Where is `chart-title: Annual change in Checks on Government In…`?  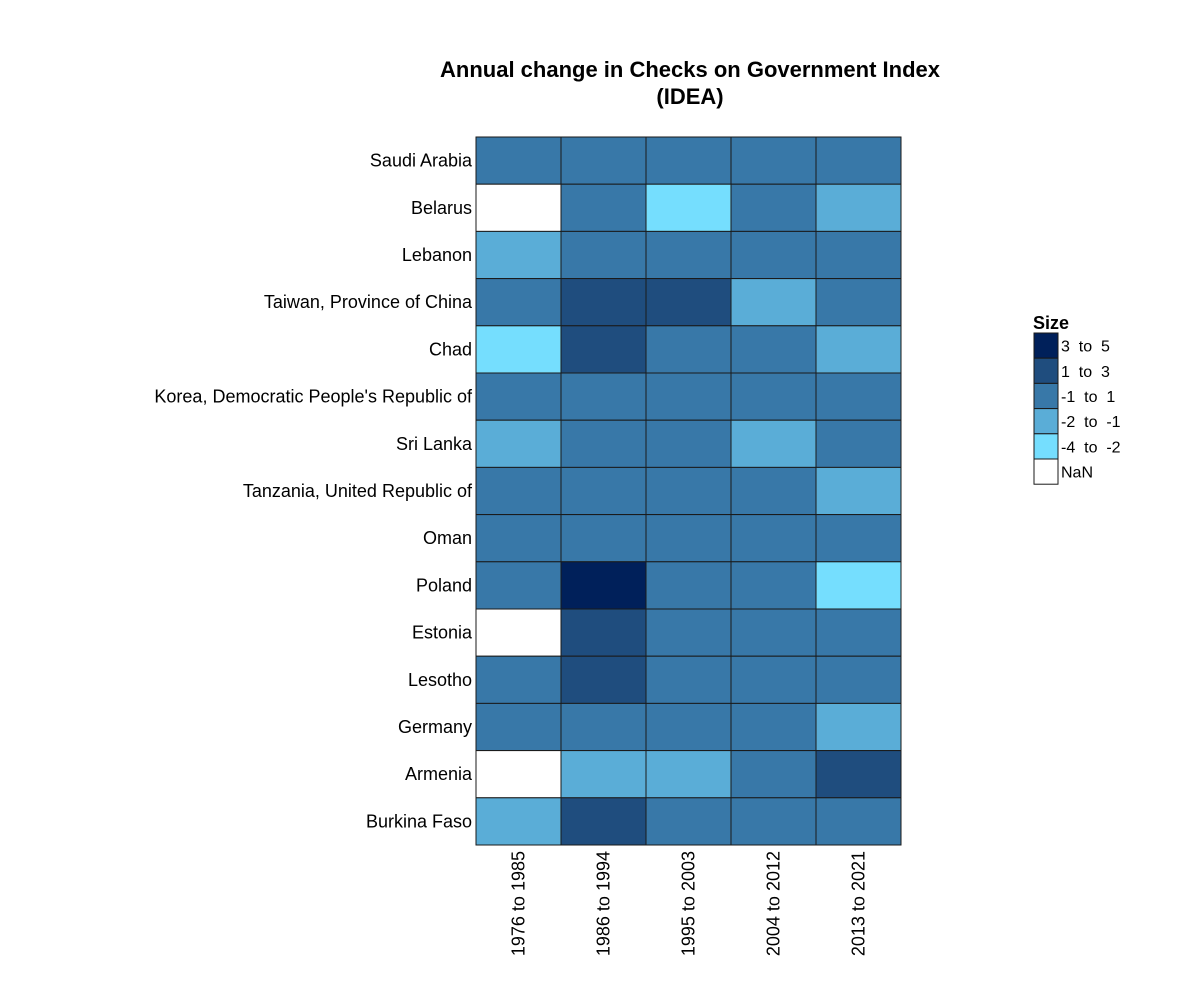 chart-title: Annual change in Checks on Government In… is located at coordinates (690, 83).